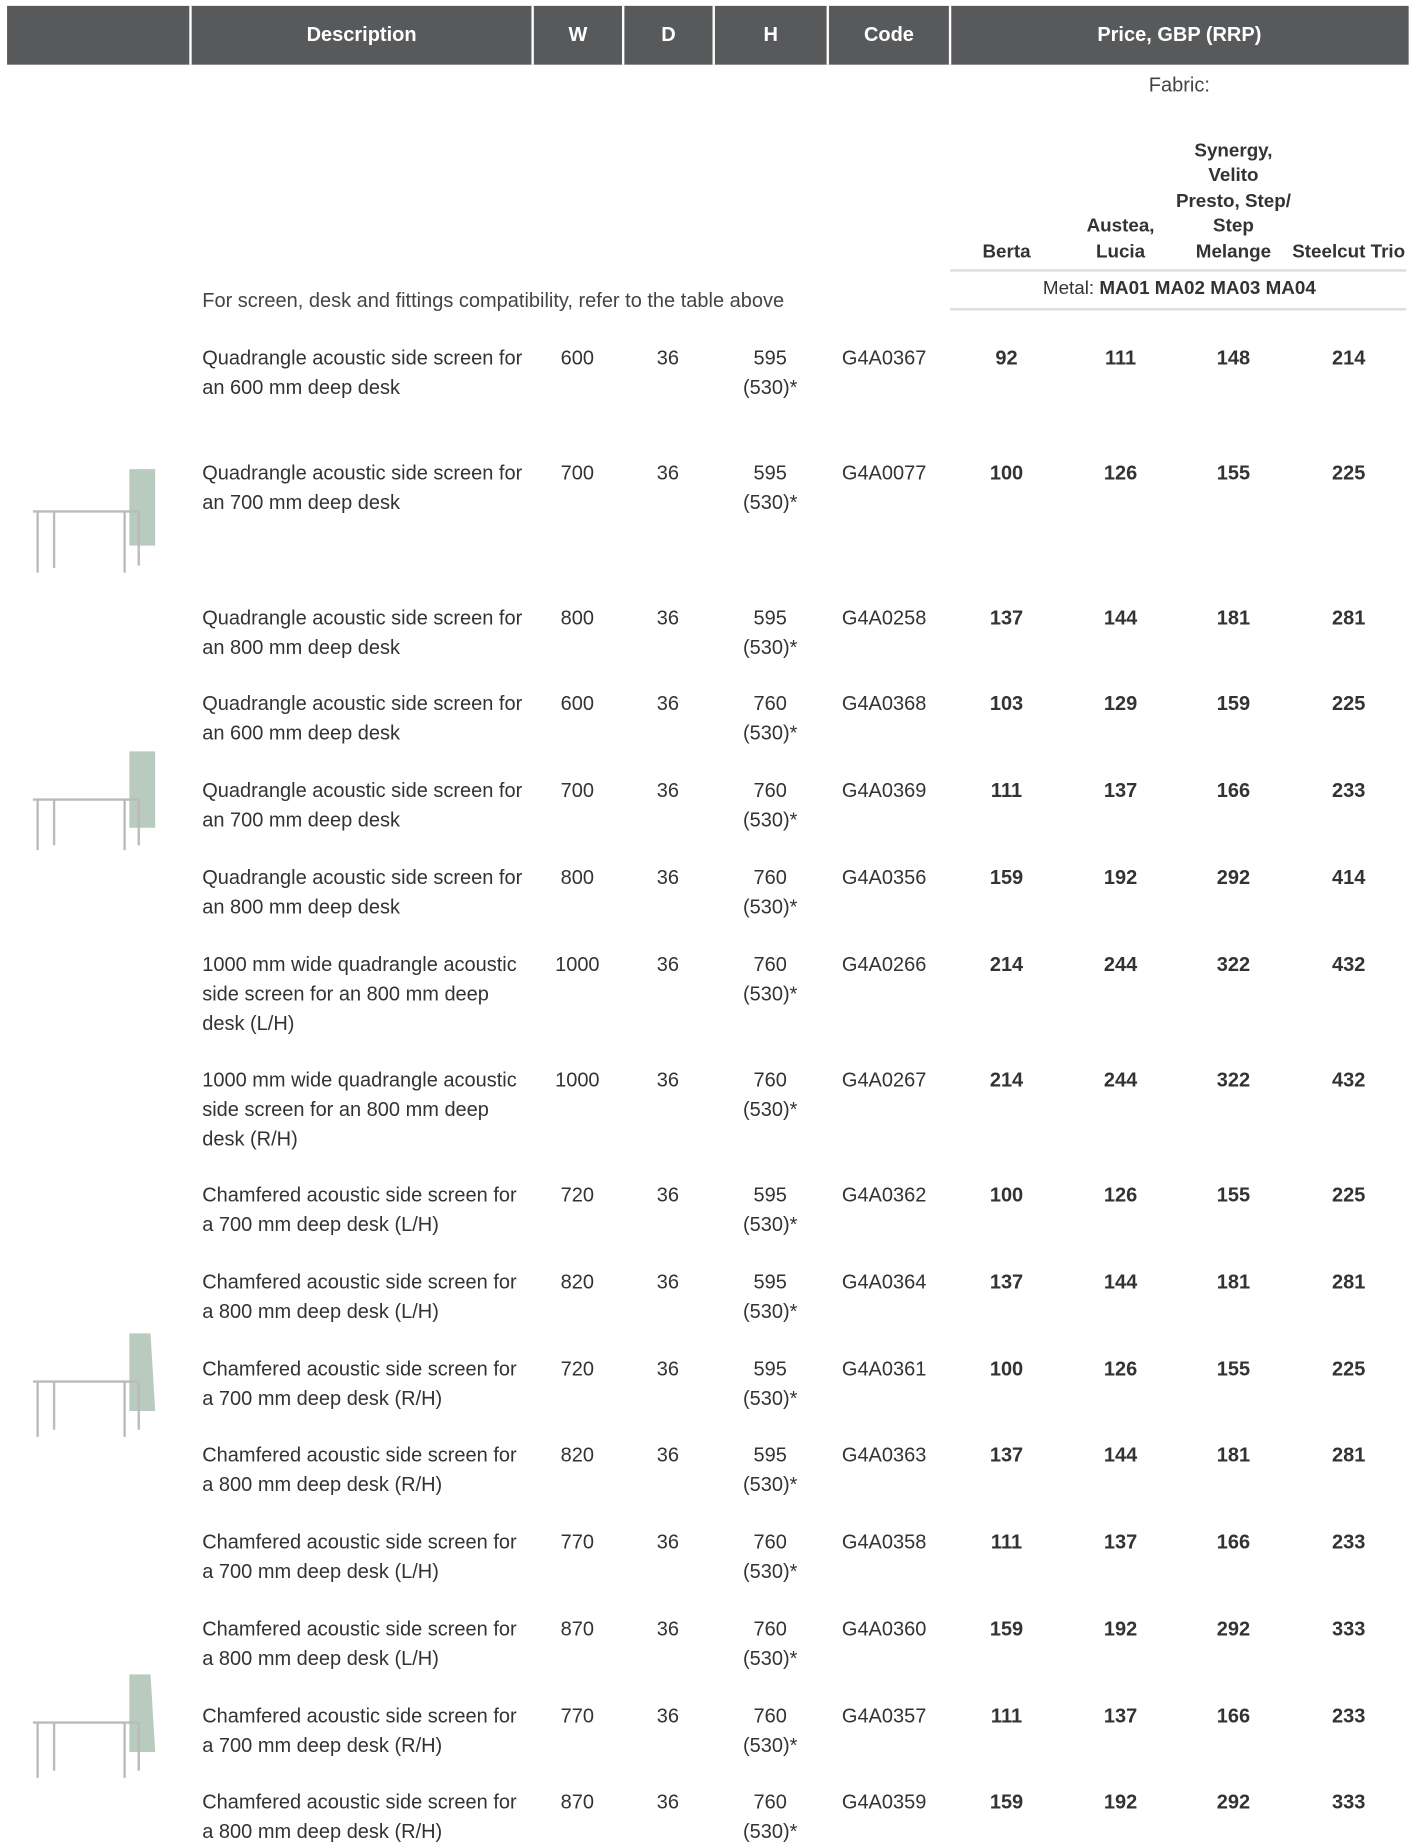  Describe the element at coordinates (770, 34) in the screenshot. I see `header-cell: H` at that location.